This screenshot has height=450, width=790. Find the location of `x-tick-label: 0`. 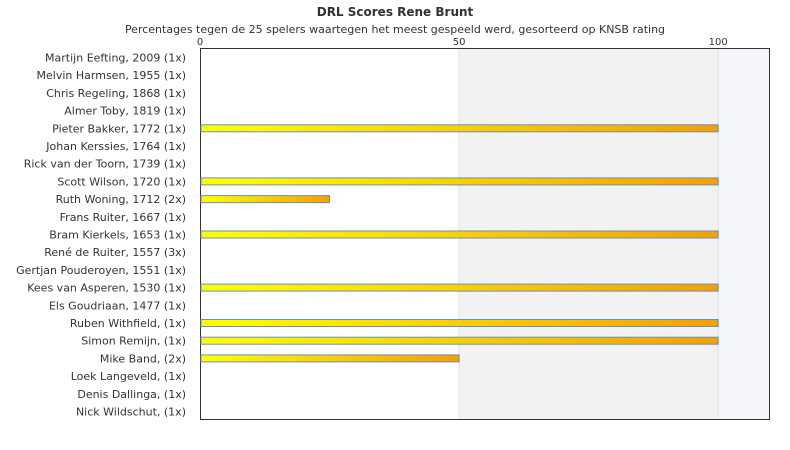

x-tick-label: 0 is located at coordinates (200, 42).